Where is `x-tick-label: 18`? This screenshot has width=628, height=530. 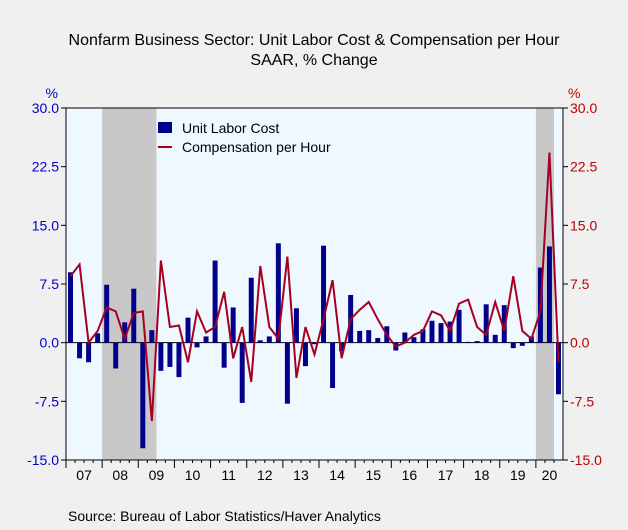
x-tick-label: 18 is located at coordinates (482, 475).